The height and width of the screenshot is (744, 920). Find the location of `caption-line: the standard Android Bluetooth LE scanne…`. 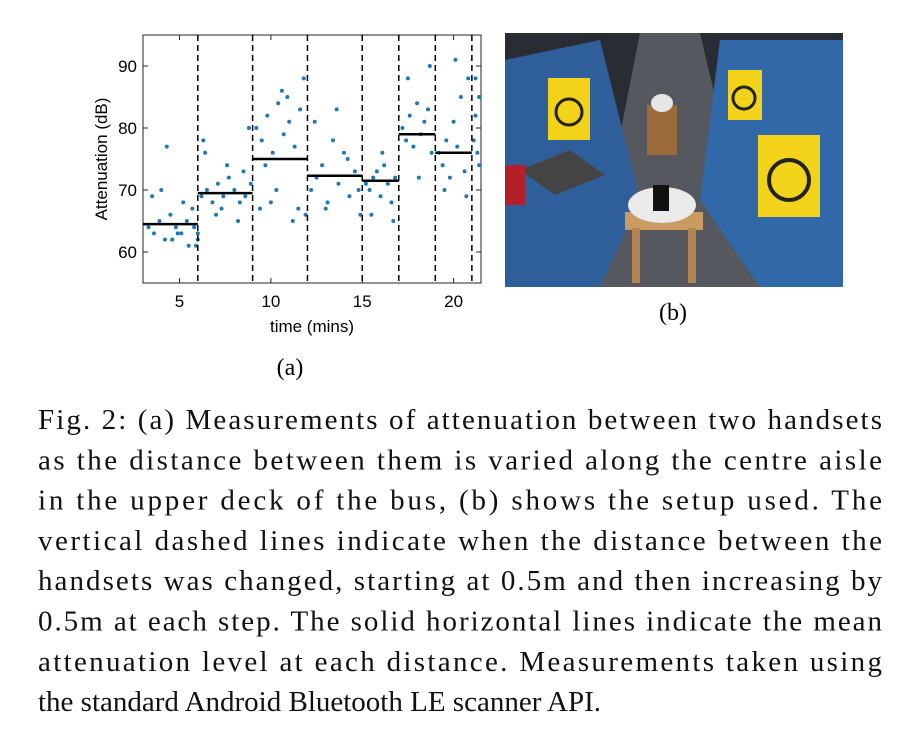

caption-line: the standard Android Bluetooth LE scanne… is located at coordinates (319, 702).